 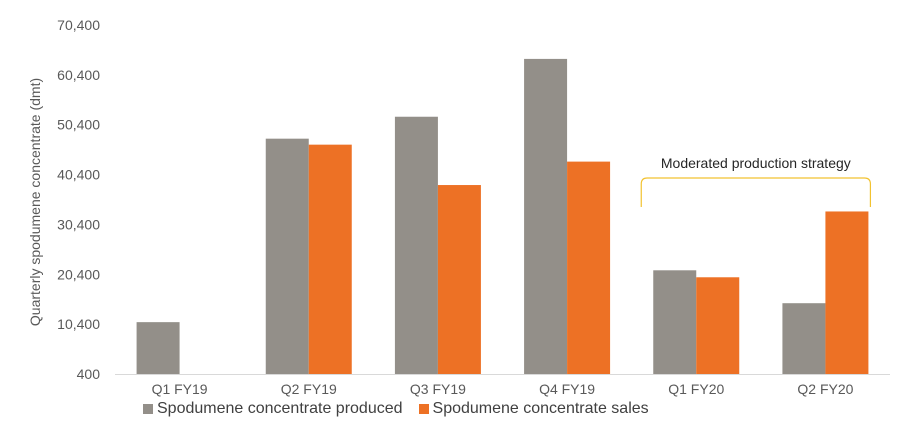 What do you see at coordinates (309, 389) in the screenshot?
I see `x-tick-label: Q2 FY19` at bounding box center [309, 389].